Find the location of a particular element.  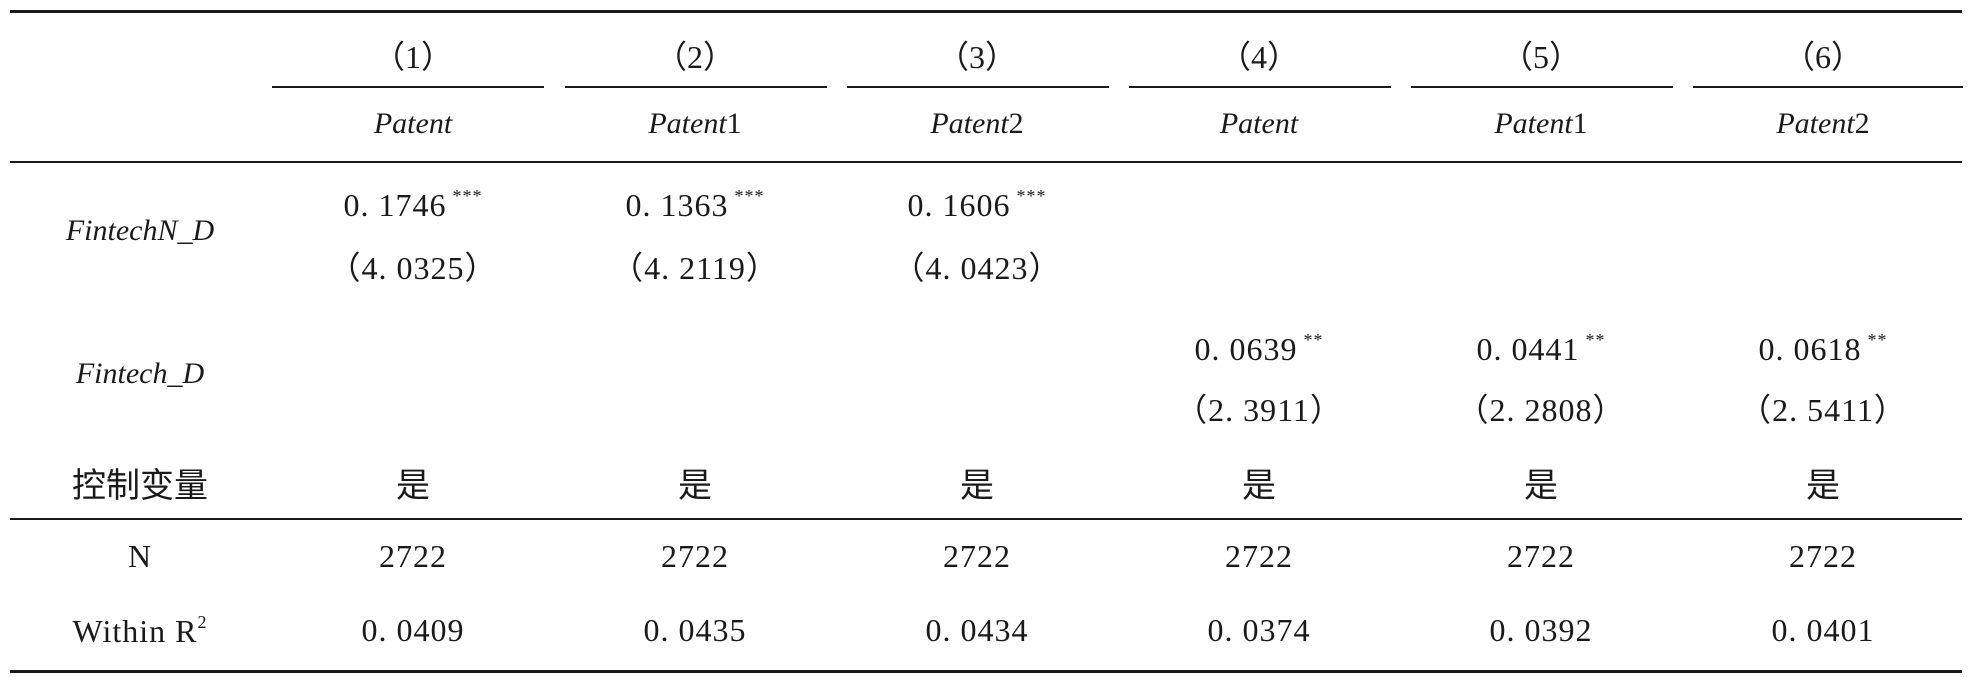

column-number: （2） is located at coordinates (695, 57).